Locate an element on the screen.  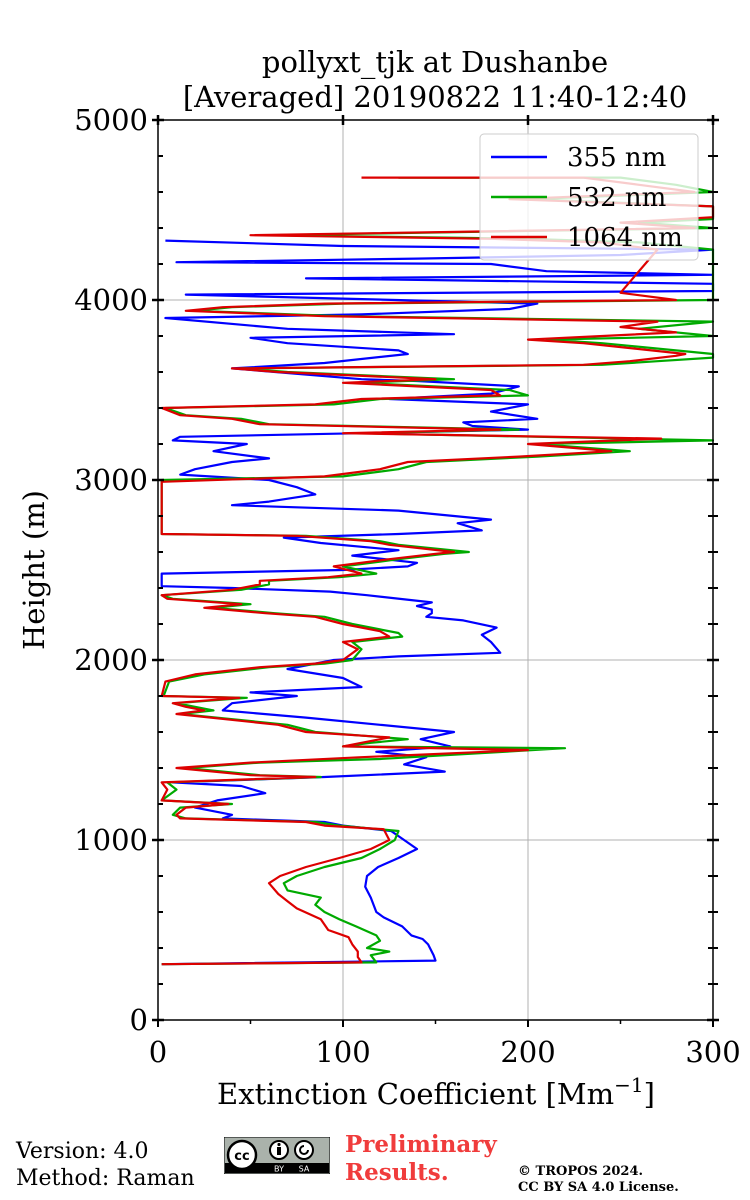
y-tick-label: 4000 is located at coordinates (111, 300).